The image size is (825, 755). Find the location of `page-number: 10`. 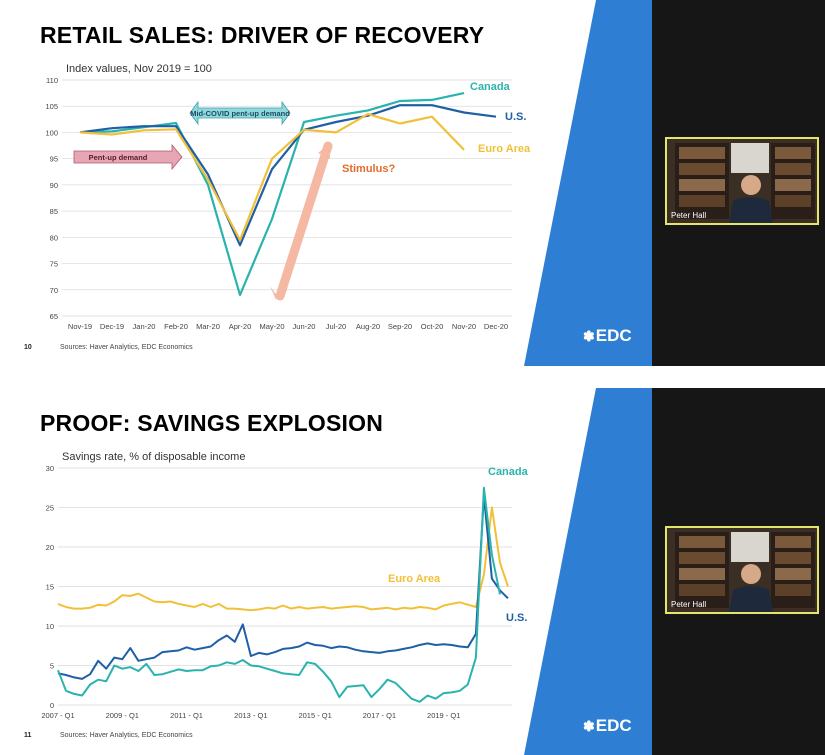

page-number: 10 is located at coordinates (28, 347).